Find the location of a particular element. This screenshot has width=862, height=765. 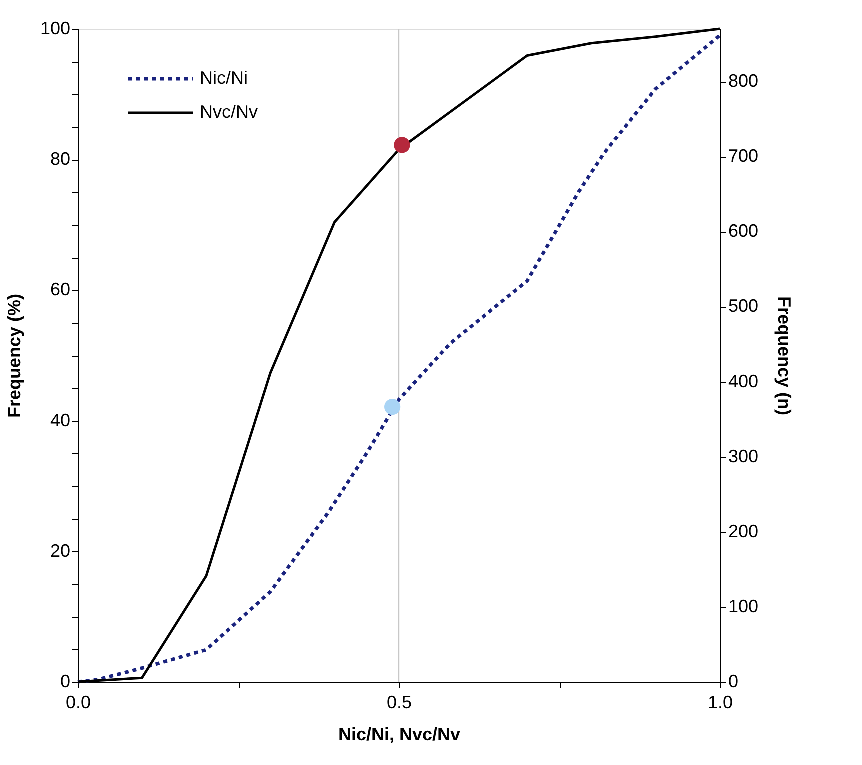

y2-tick-label: 0 is located at coordinates (733, 682).